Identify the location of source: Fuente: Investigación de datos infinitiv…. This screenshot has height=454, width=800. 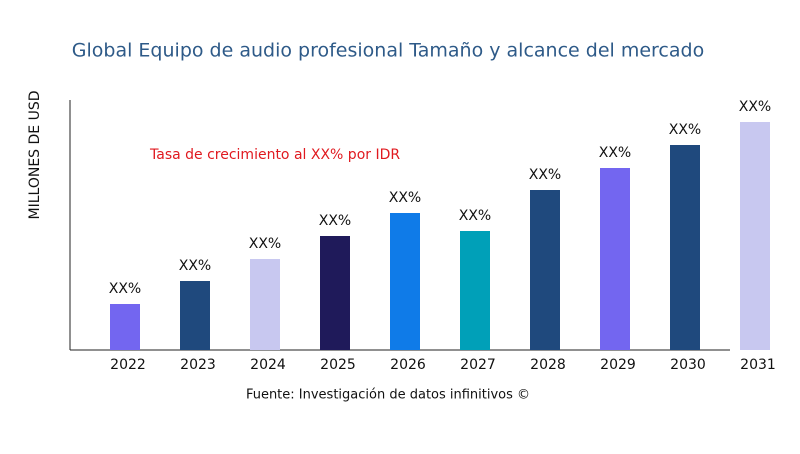
(388, 395).